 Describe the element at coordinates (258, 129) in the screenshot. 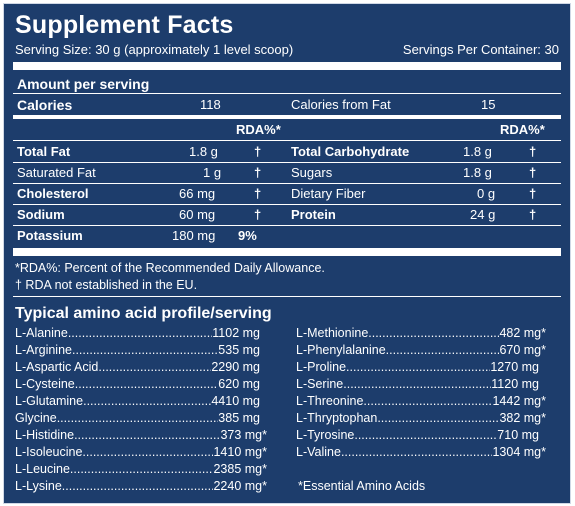

I see `rda-header-left: RDA%*` at that location.